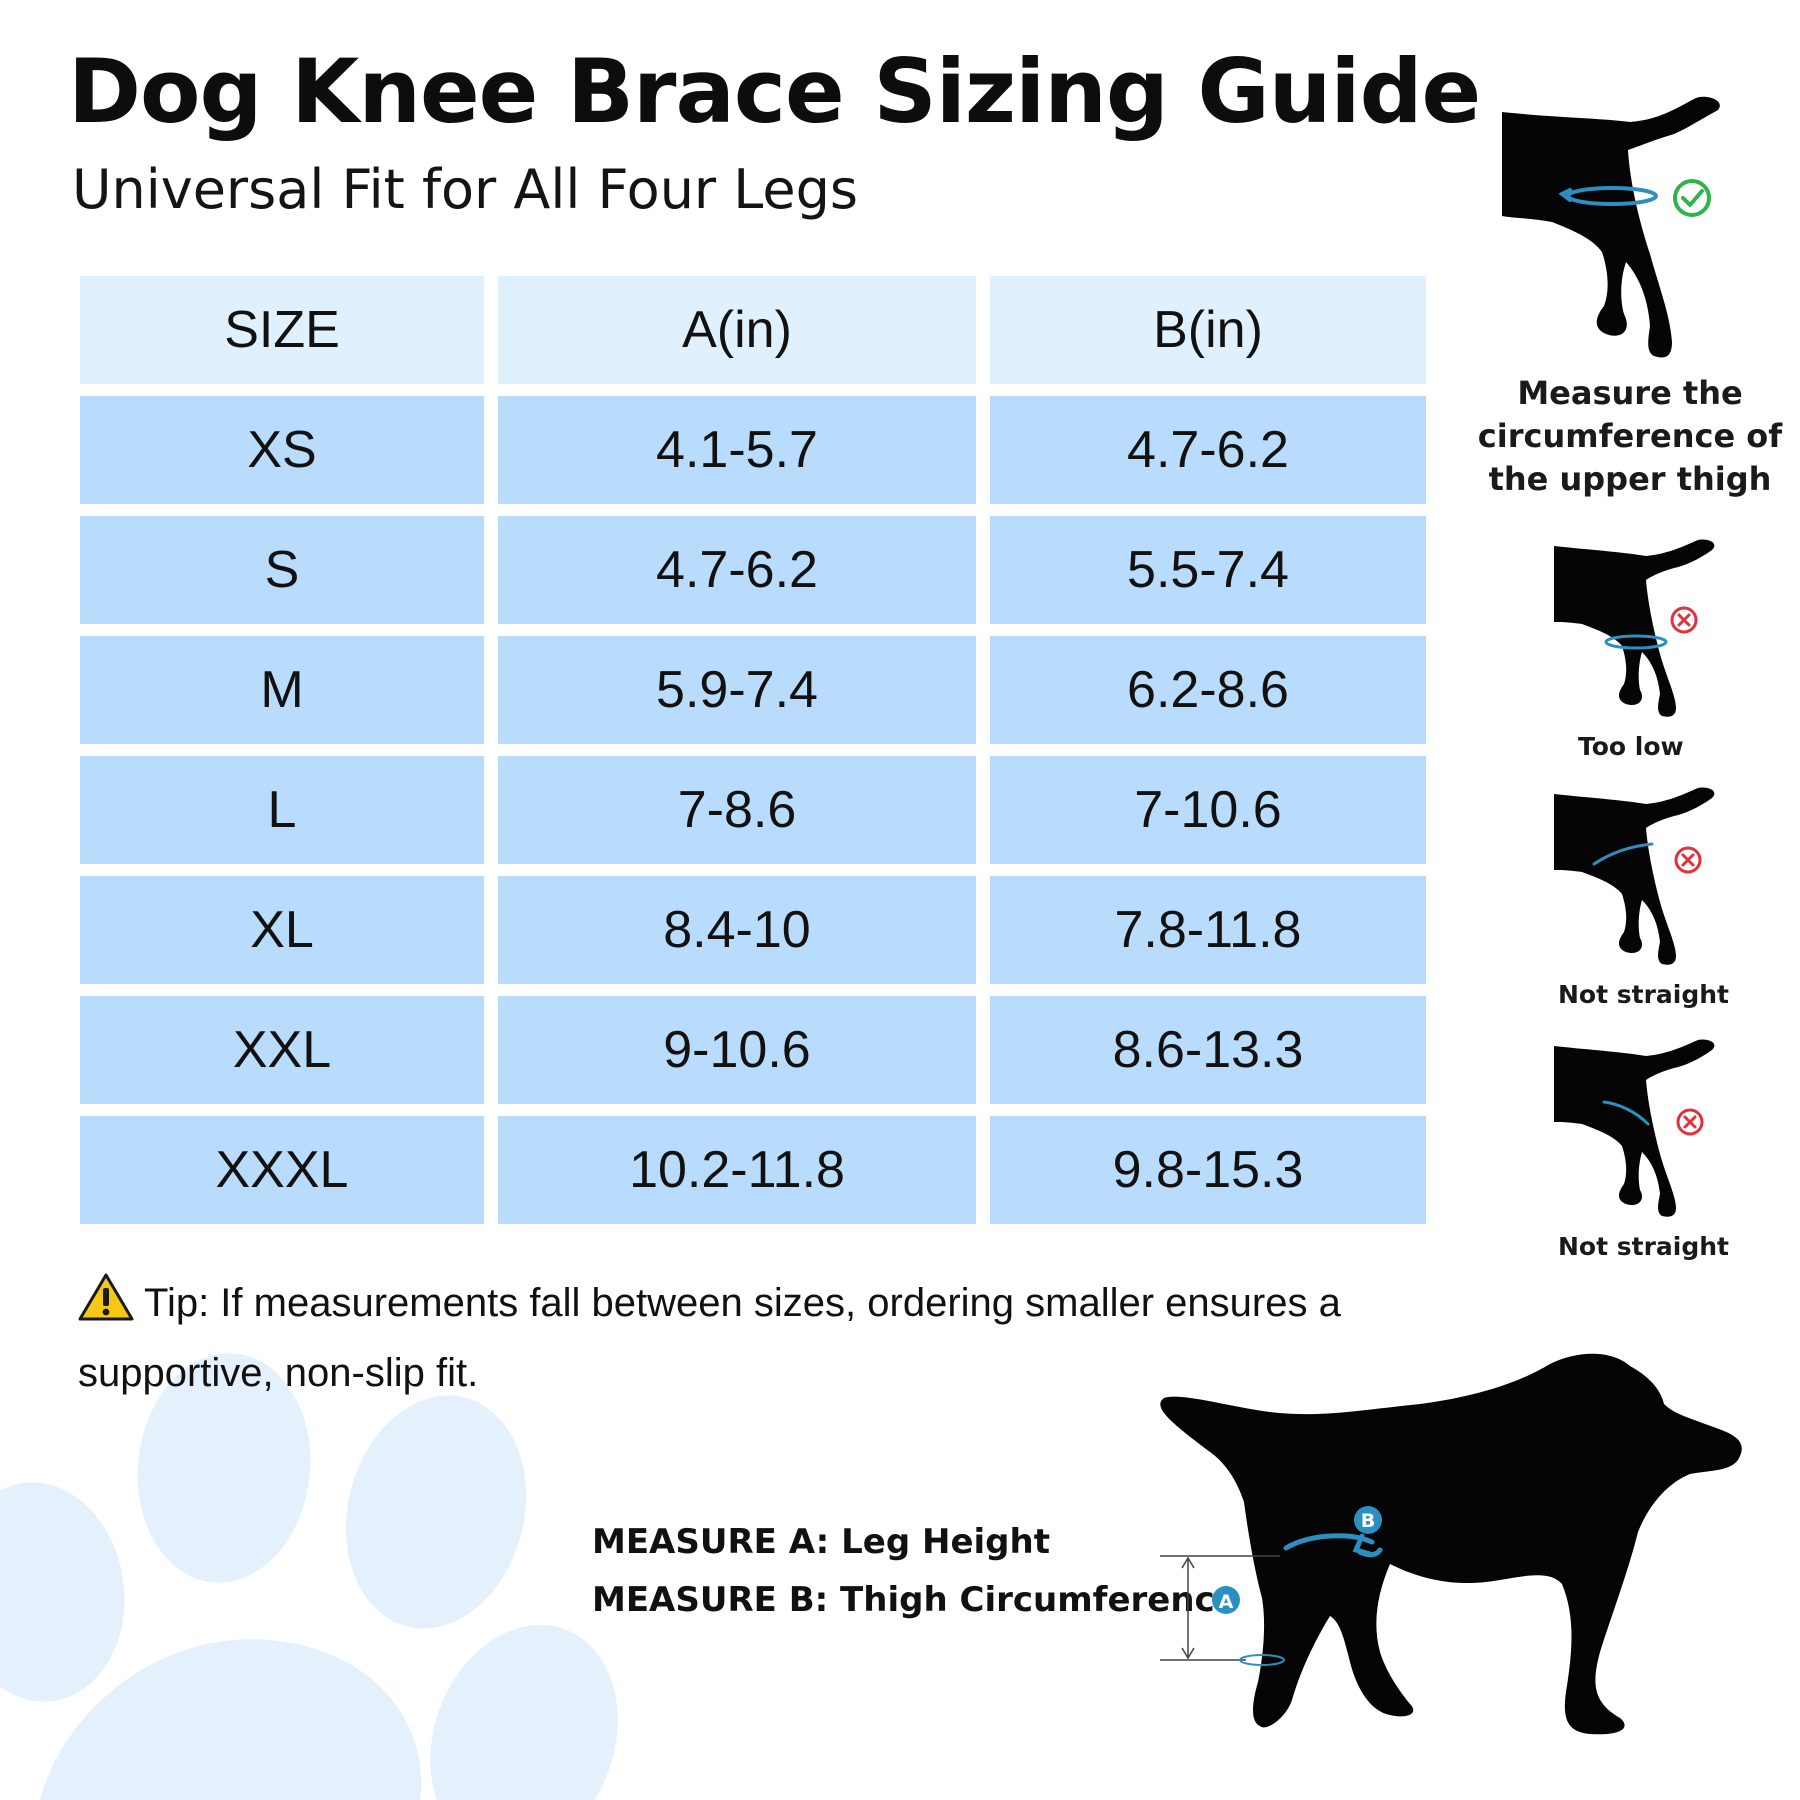 The image size is (1800, 1800). I want to click on table-row: M 5.9-7.4 6.2-8.6, so click(753, 690).